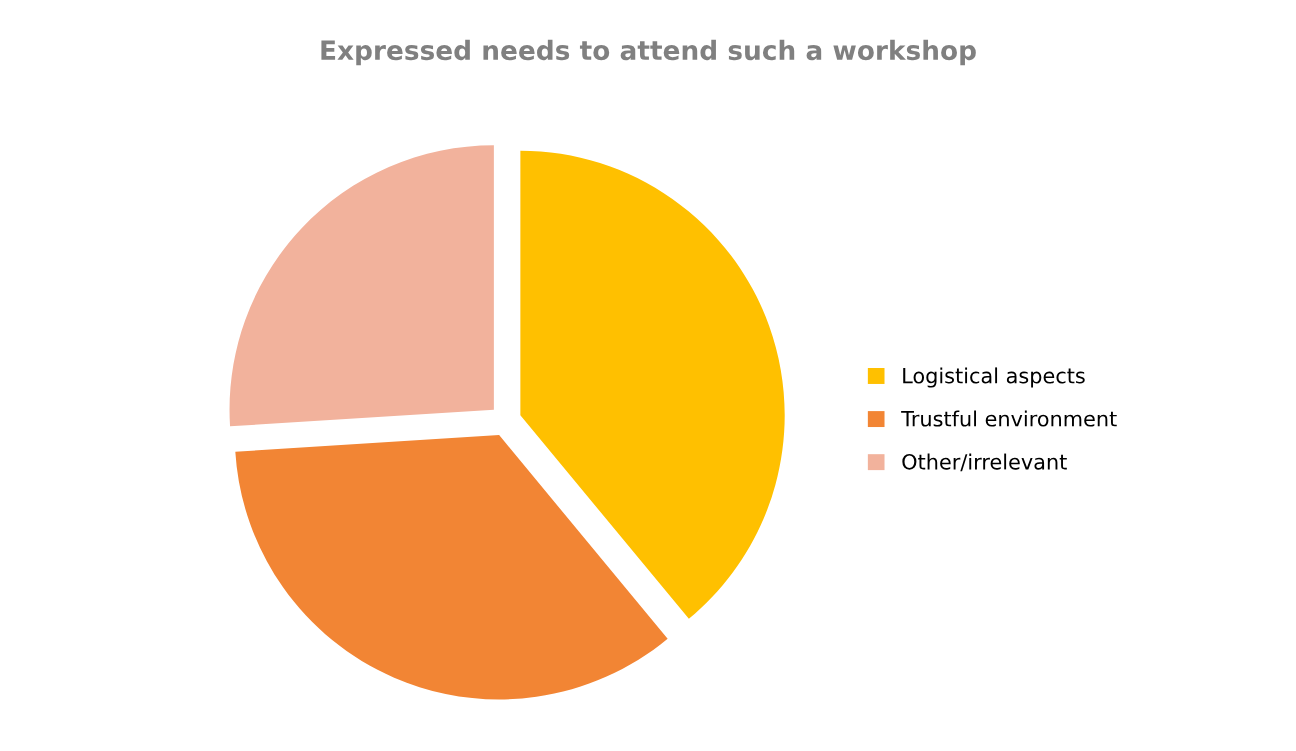 The image size is (1296, 751). Describe the element at coordinates (994, 377) in the screenshot. I see `legend-label: Logistical aspects` at that location.